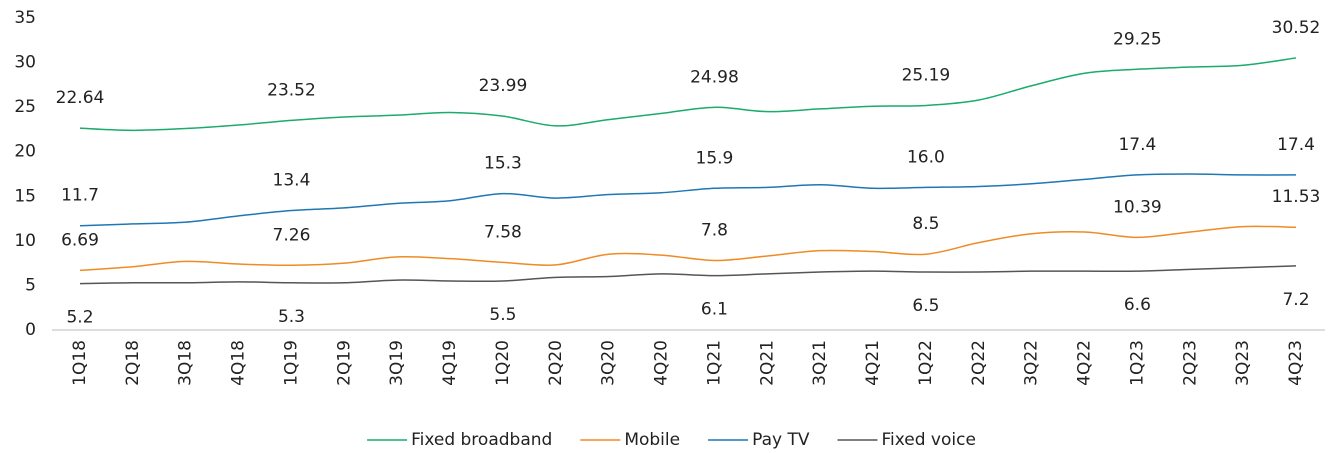 The image size is (1343, 453). Describe the element at coordinates (30, 330) in the screenshot. I see `y-tick-label: 0` at that location.